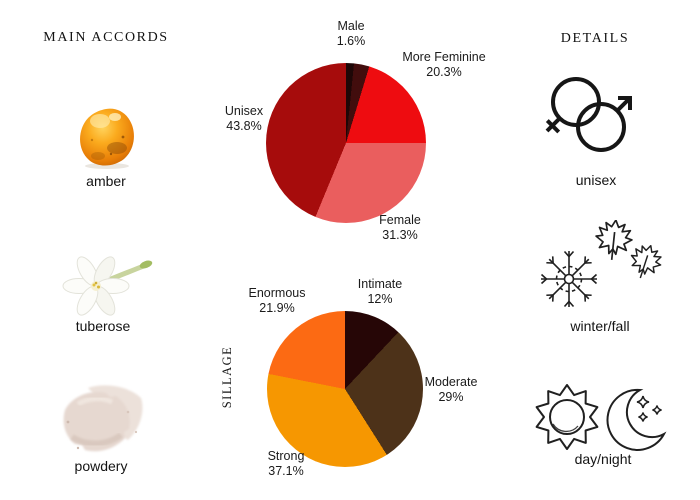 The image size is (700, 500). What do you see at coordinates (277, 293) in the screenshot?
I see `slice-name: Enormous` at bounding box center [277, 293].